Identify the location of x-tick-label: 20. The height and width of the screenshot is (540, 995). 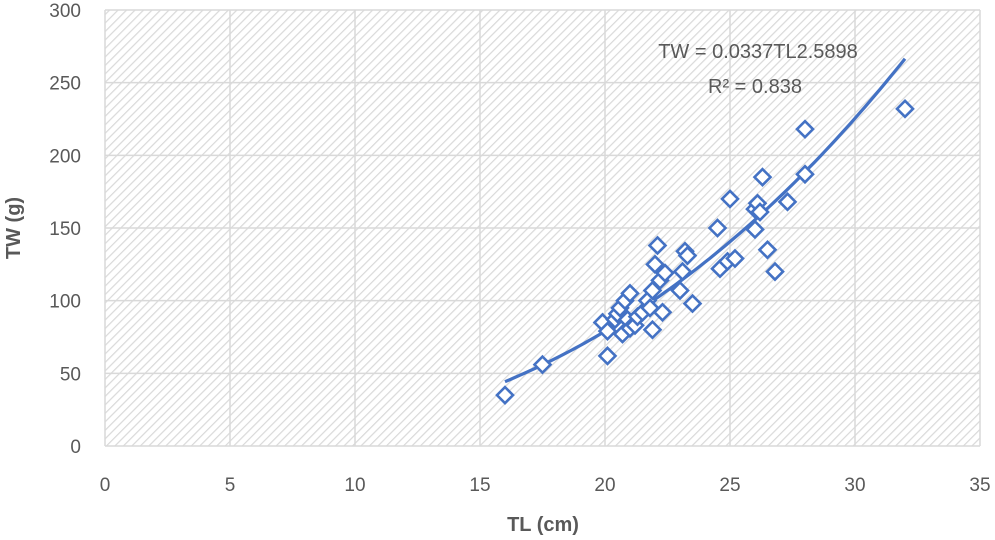
(604, 485).